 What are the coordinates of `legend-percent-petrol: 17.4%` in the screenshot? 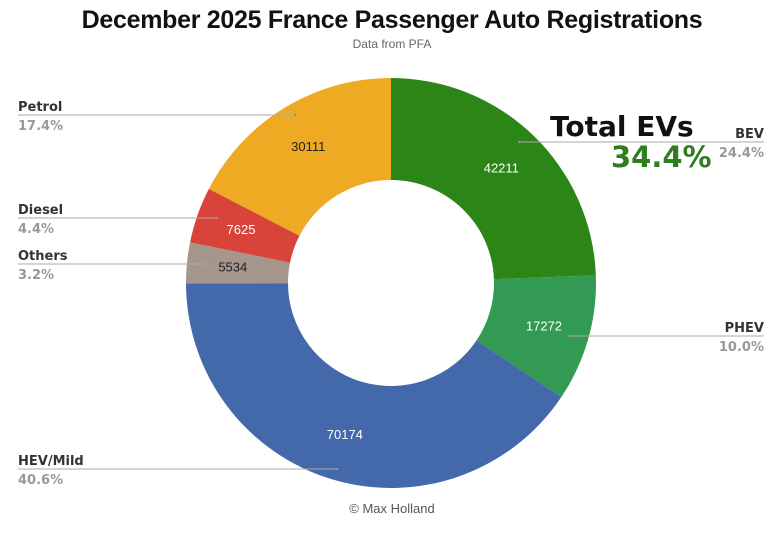 It's located at (40, 126).